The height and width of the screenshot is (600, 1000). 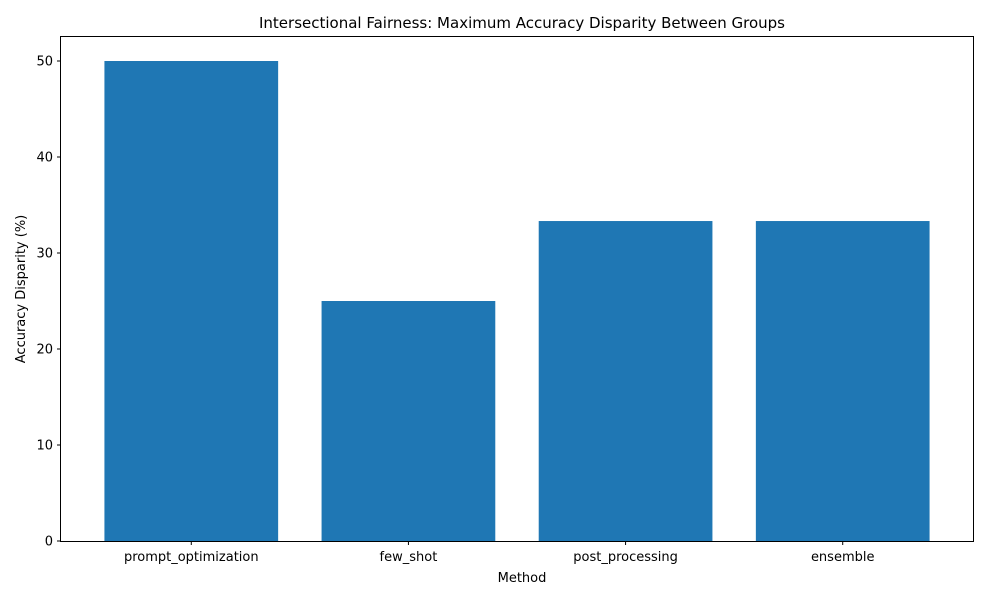 I want to click on y-tick-label: 0, so click(x=49, y=542).